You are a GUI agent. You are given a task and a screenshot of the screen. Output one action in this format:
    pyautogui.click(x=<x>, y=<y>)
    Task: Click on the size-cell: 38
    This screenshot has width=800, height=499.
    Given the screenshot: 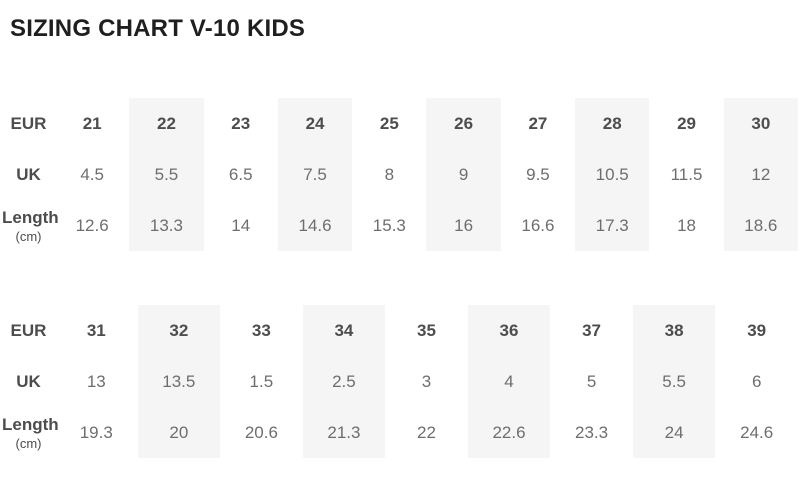 What is the action you would take?
    pyautogui.click(x=674, y=330)
    